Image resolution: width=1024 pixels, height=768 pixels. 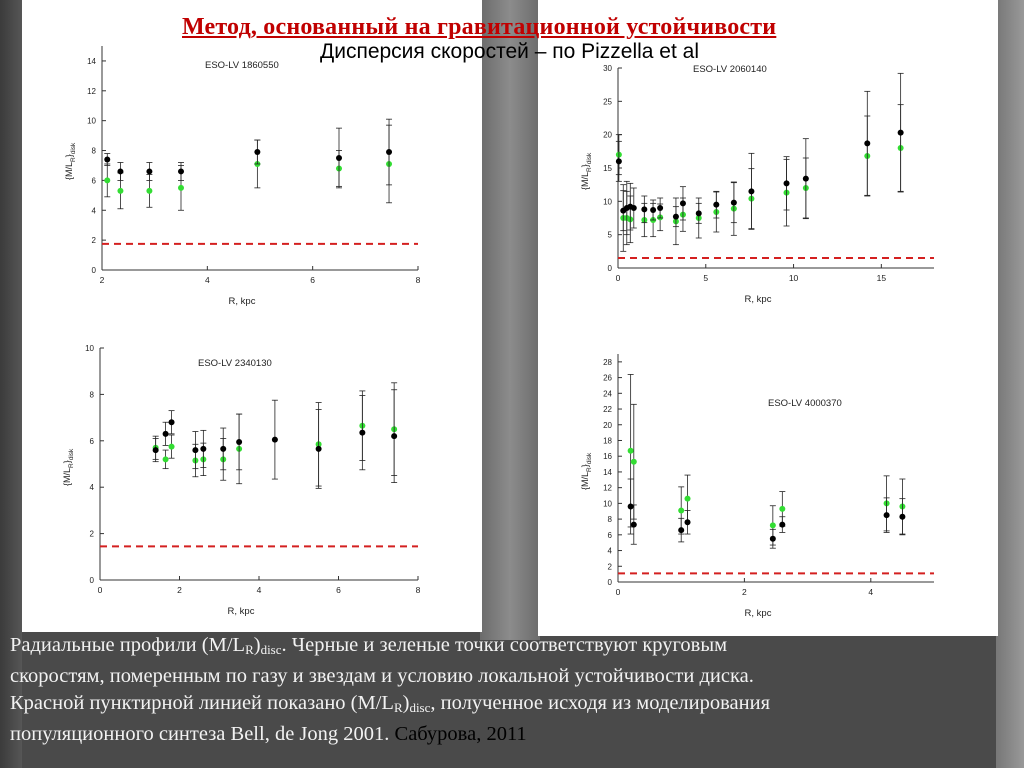 What do you see at coordinates (242, 65) in the screenshot?
I see `chart-title: ESO-LV 1860550` at bounding box center [242, 65].